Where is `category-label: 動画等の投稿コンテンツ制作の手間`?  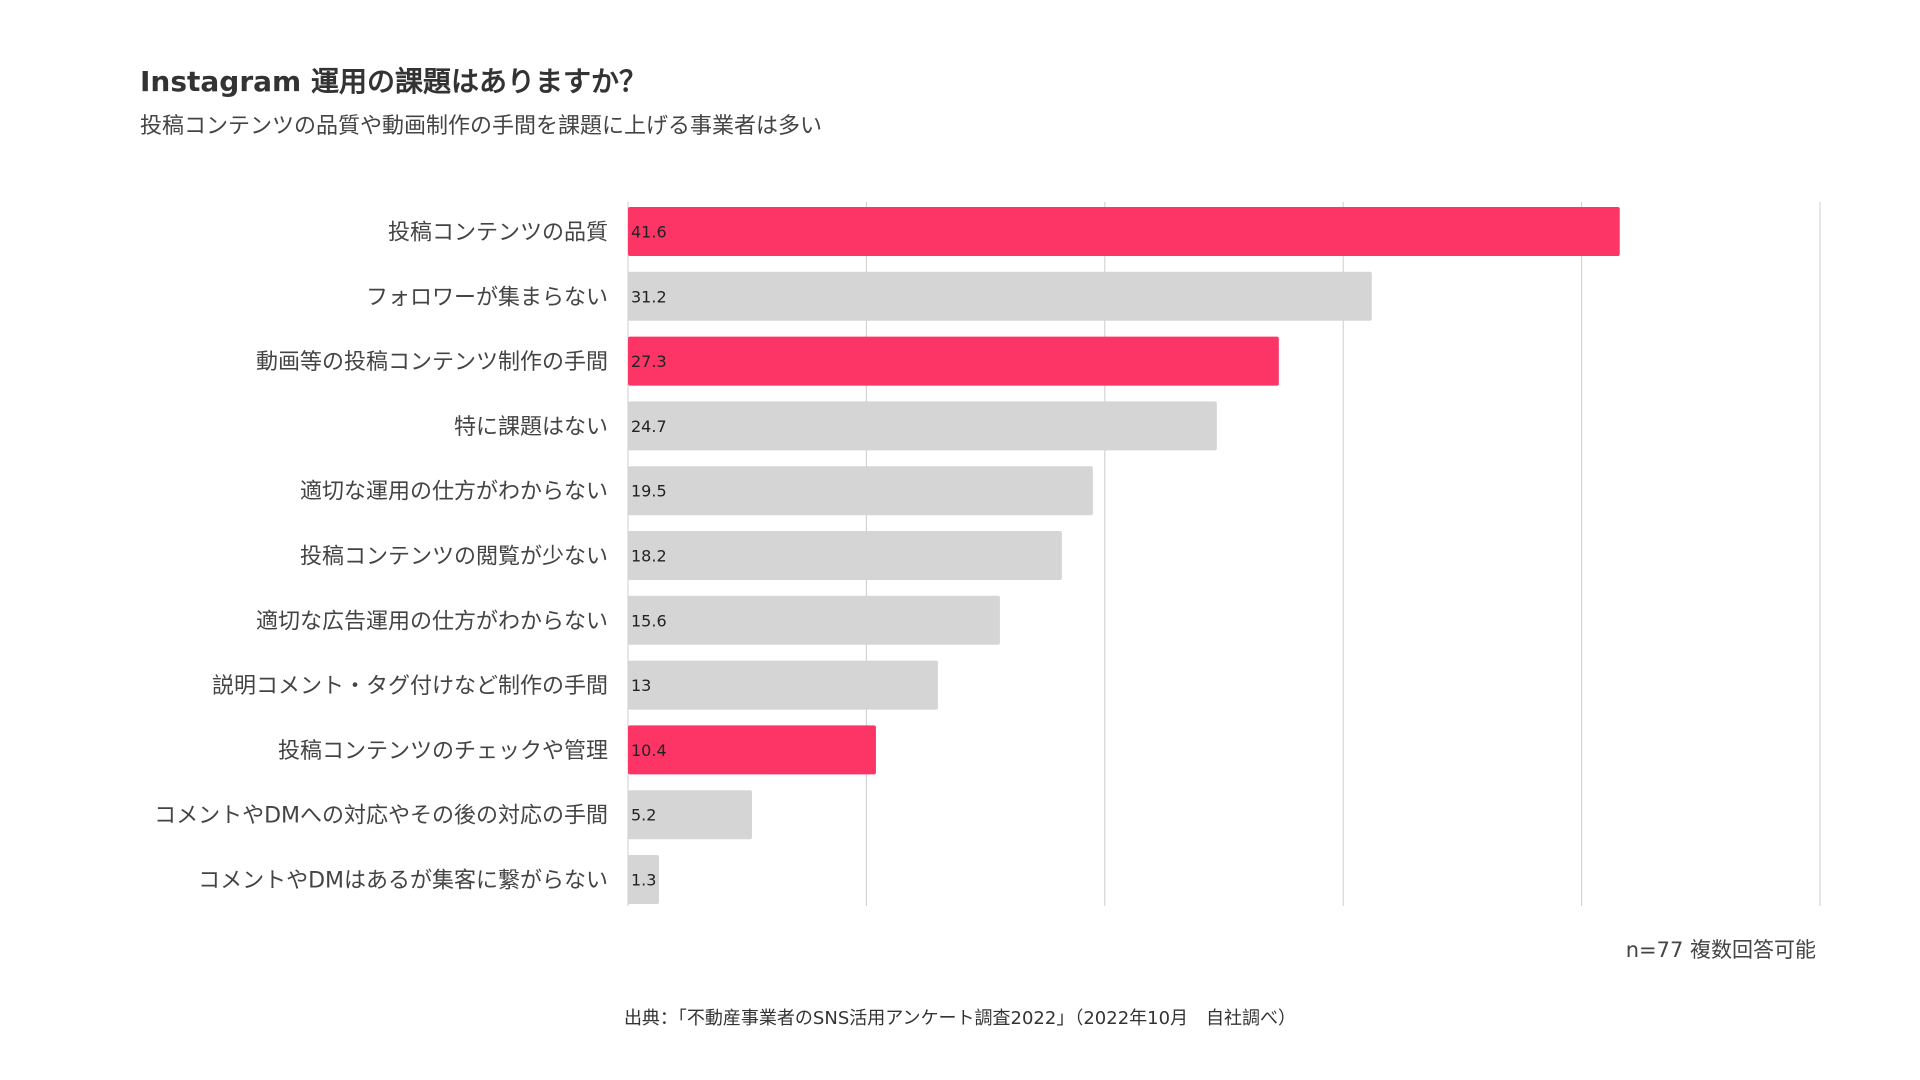 category-label: 動画等の投稿コンテンツ制作の手間 is located at coordinates (432, 362).